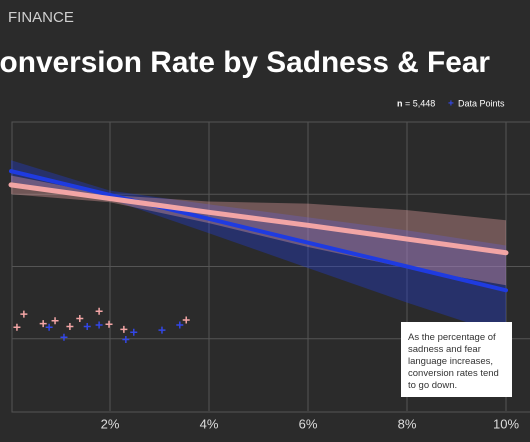 Image resolution: width=530 pixels, height=442 pixels. I want to click on x-tick-label: 8%, so click(407, 423).